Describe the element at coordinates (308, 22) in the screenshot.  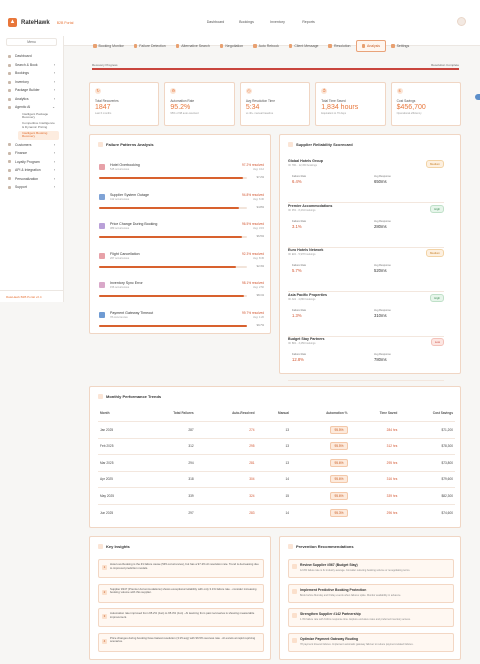
I see `topnav-reports: Reports` at that location.